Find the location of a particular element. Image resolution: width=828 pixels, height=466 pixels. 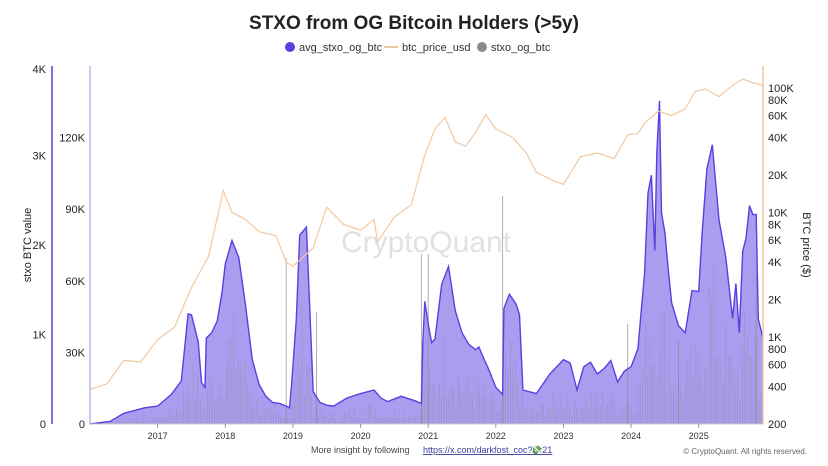

y-tick-right: 2K is located at coordinates (775, 301).